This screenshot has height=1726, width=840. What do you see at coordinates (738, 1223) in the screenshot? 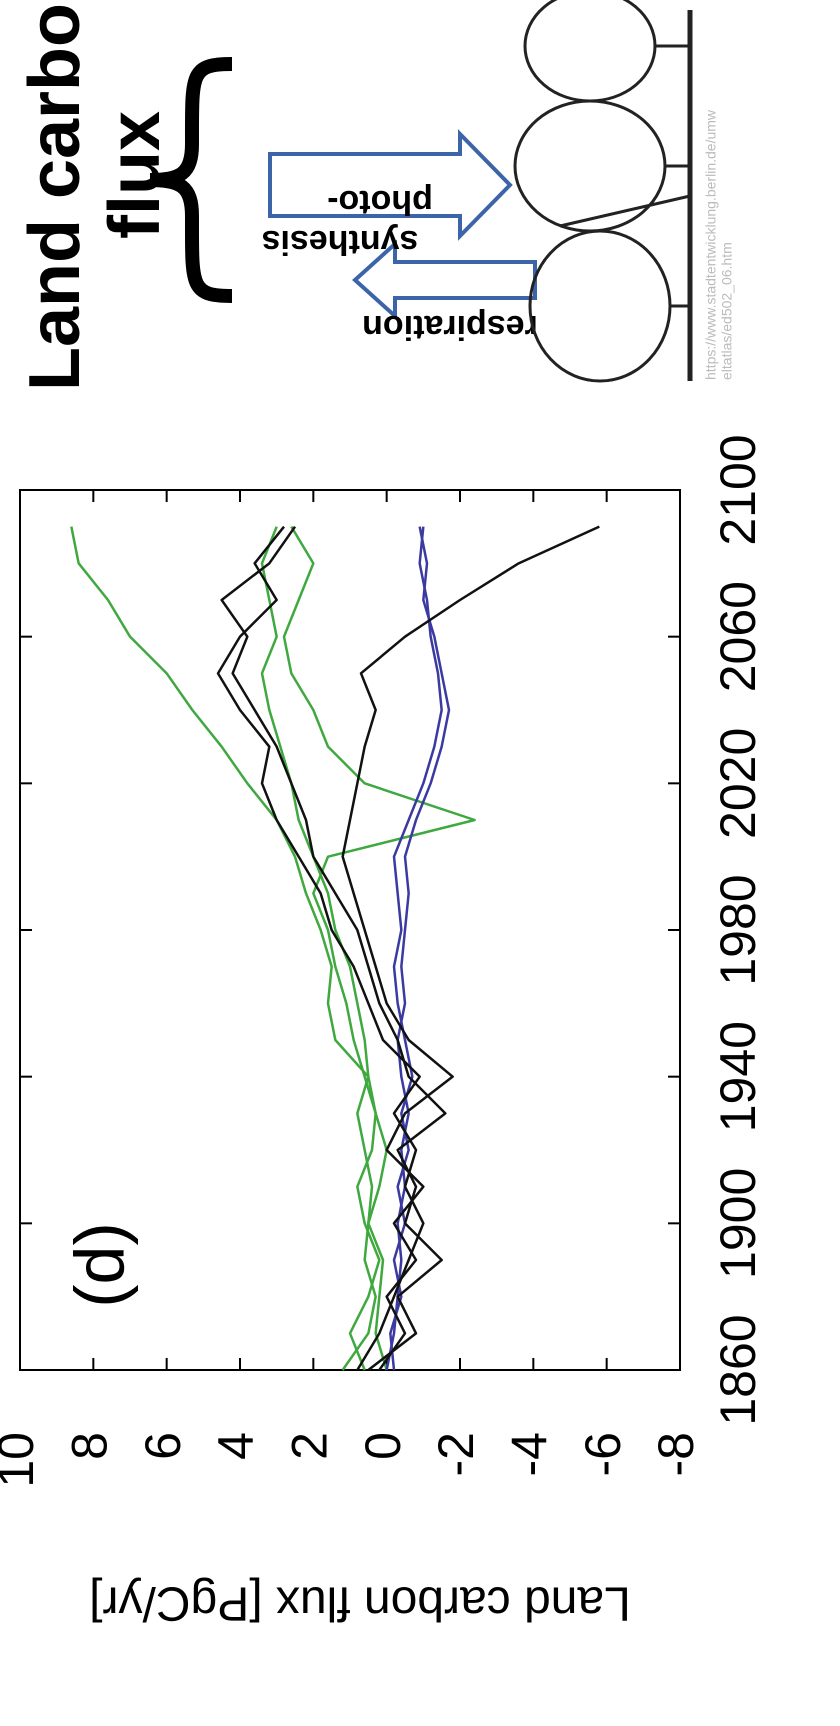
I see `x-tick-label: 1900` at bounding box center [738, 1223].